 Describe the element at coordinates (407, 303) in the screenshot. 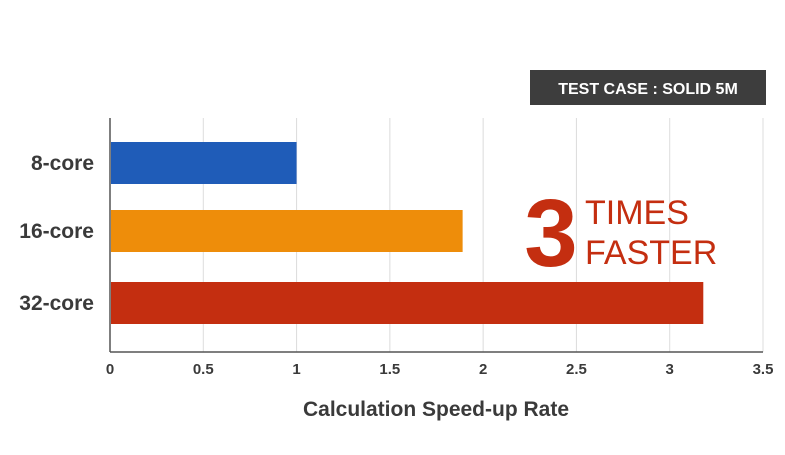

I see `bar-32-core` at that location.